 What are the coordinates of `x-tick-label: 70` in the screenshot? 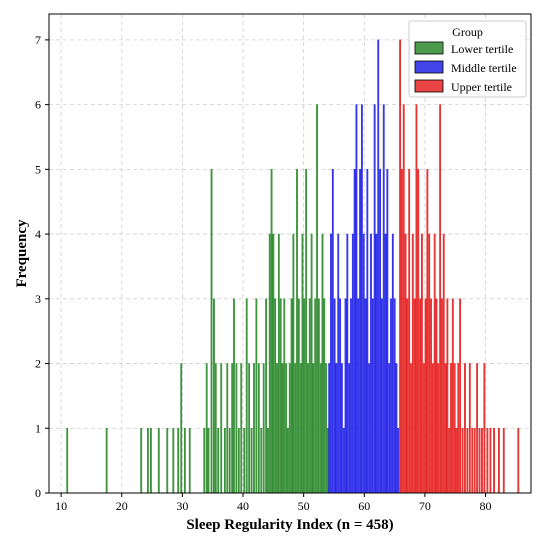 It's located at (425, 506).